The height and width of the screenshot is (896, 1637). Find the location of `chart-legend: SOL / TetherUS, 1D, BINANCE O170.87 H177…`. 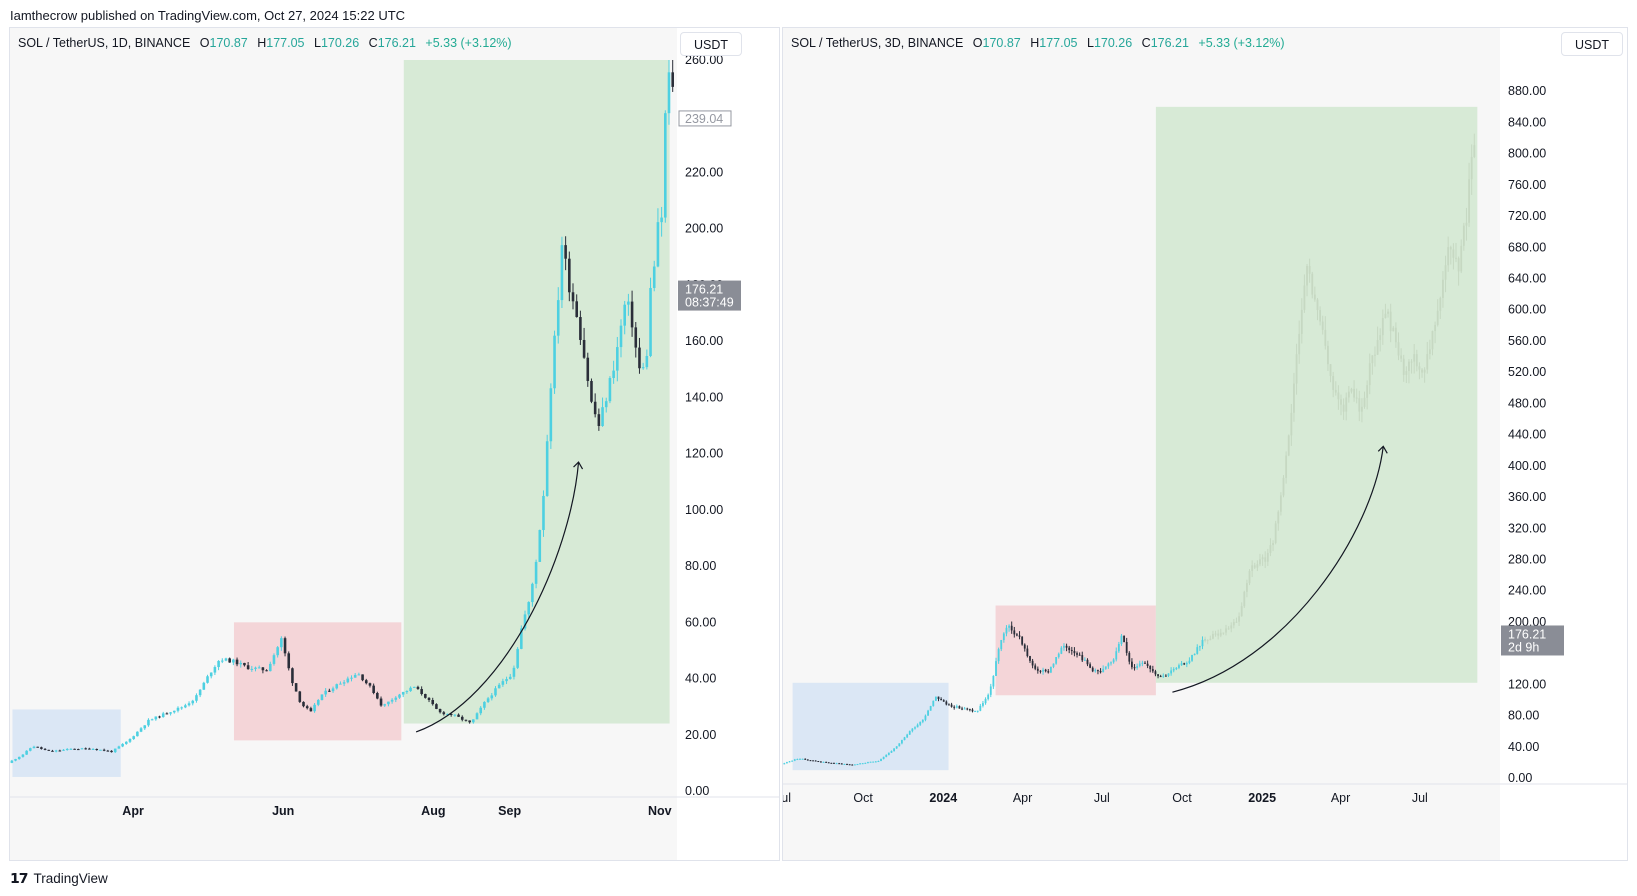

chart-legend: SOL / TetherUS, 1D, BINANCE O170.87 H177… is located at coordinates (265, 43).